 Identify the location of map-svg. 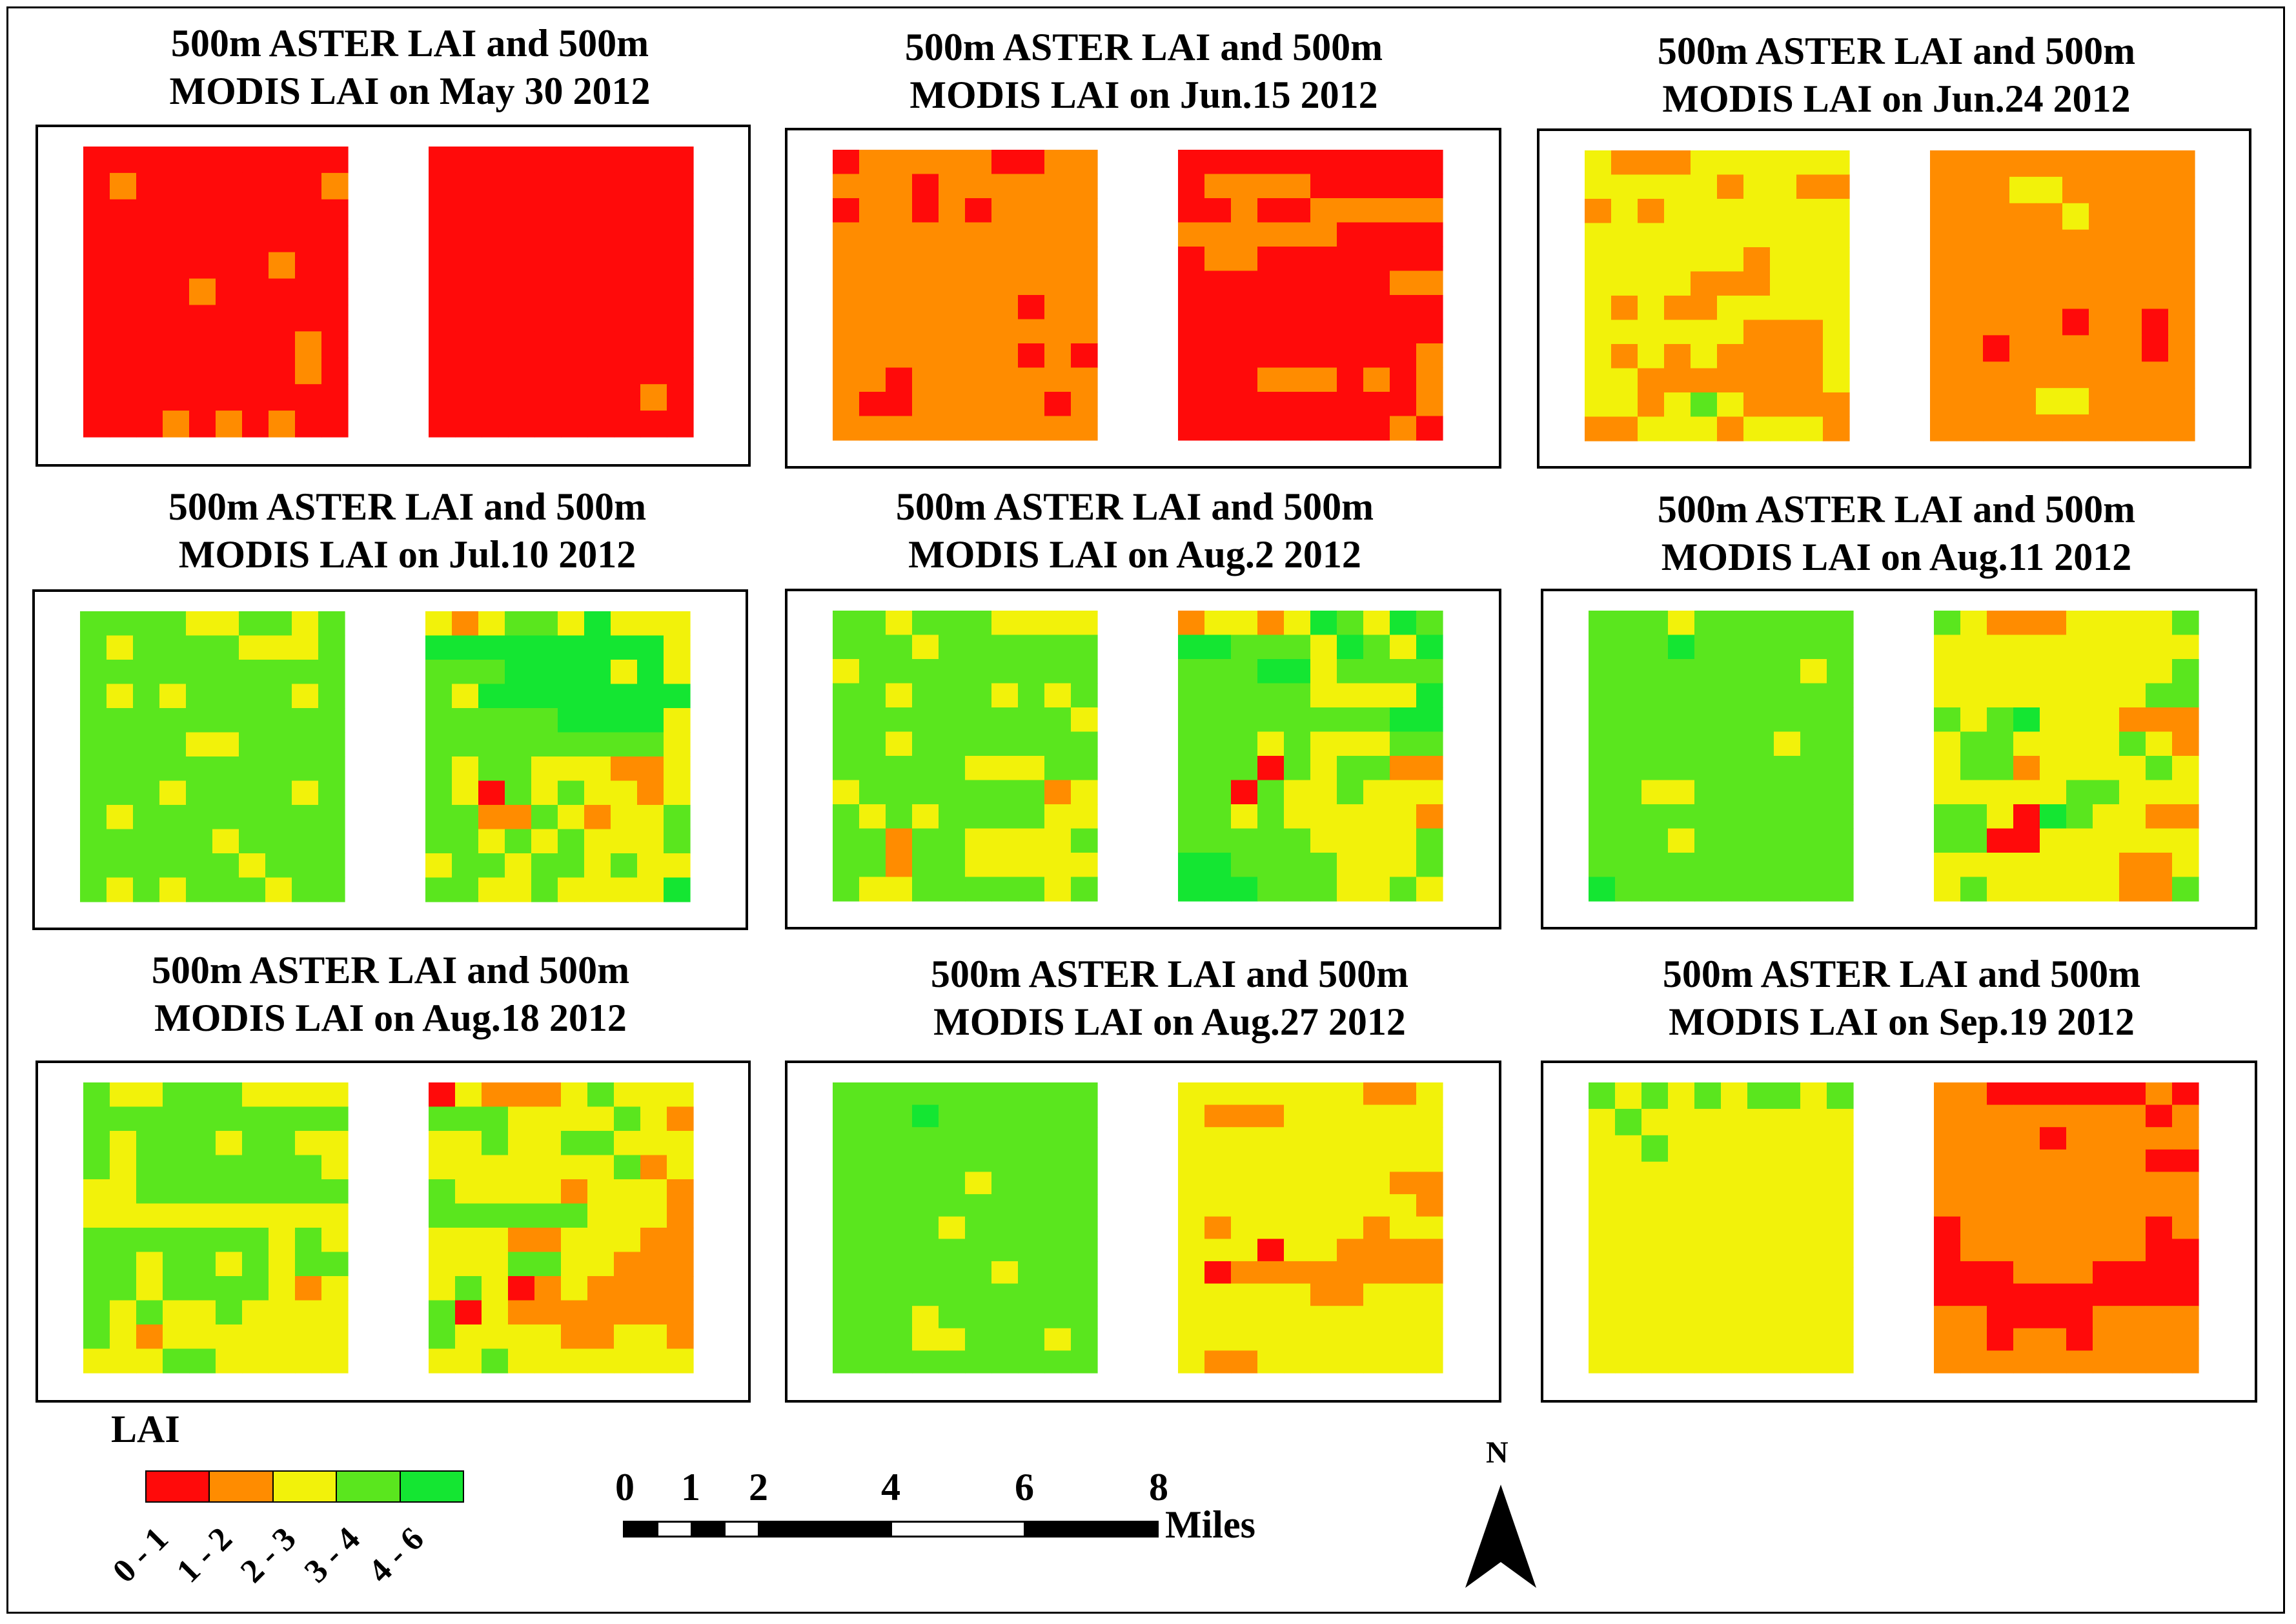
(388, 292).